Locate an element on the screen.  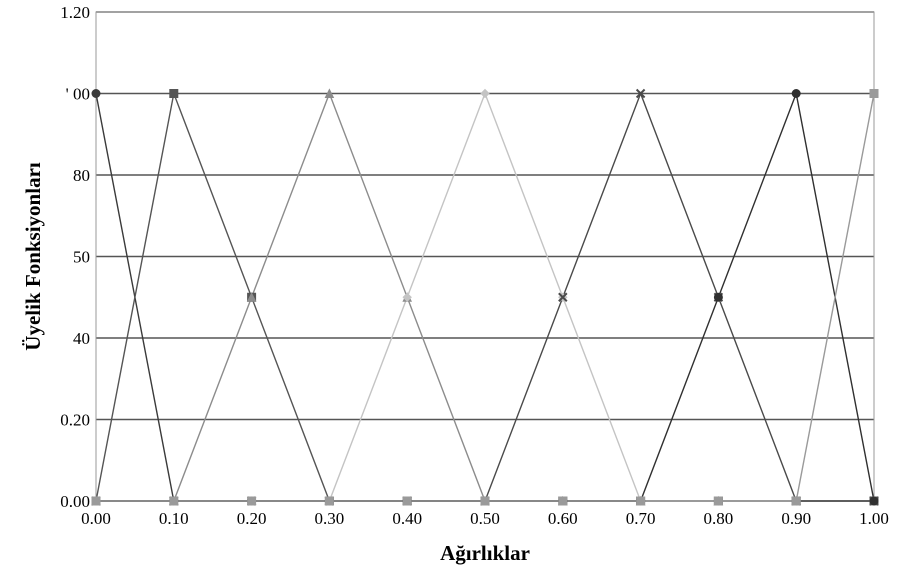
y-axis-title: Üyelik Fonksiyonları is located at coordinates (33, 256).